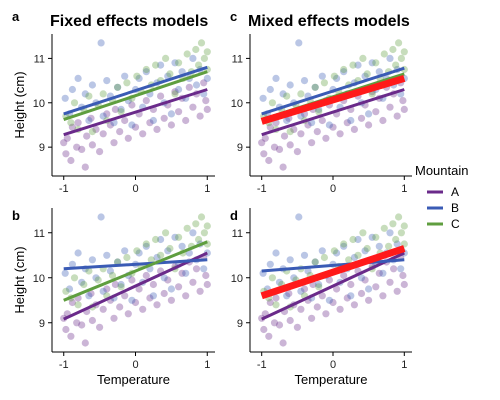 The height and width of the screenshot is (400, 500). What do you see at coordinates (455, 192) in the screenshot?
I see `legend-label-a: A` at bounding box center [455, 192].